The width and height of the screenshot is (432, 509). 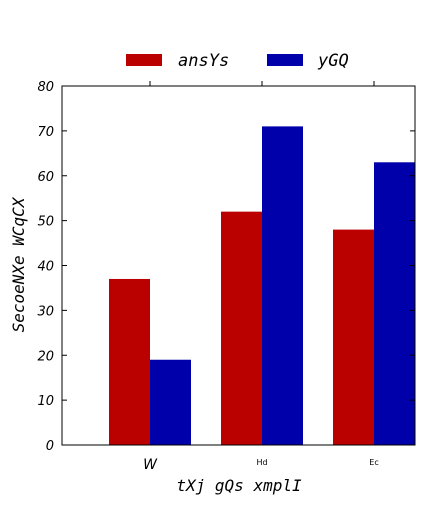 What do you see at coordinates (261, 462) in the screenshot?
I see `x-tick-label: Hd` at bounding box center [261, 462].